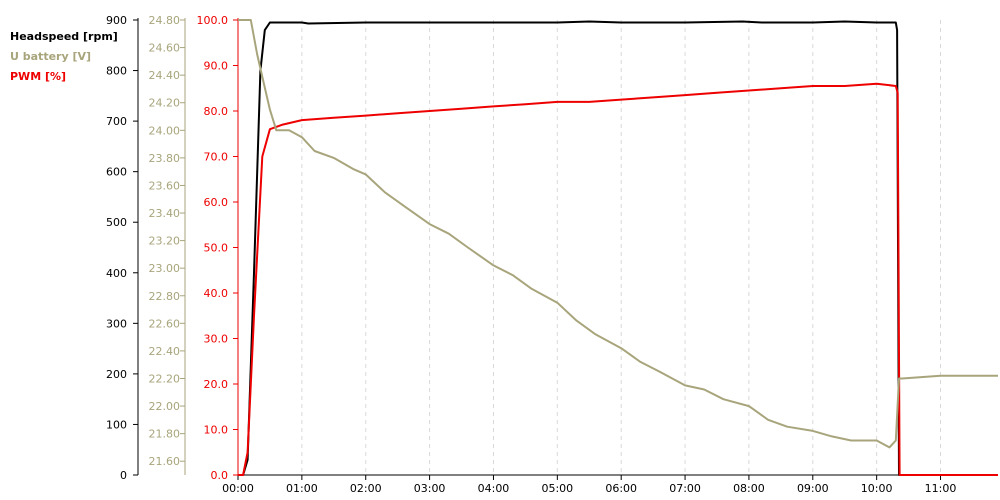  What do you see at coordinates (165, 323) in the screenshot?
I see `battery-tick-label: 22.60` at bounding box center [165, 323].